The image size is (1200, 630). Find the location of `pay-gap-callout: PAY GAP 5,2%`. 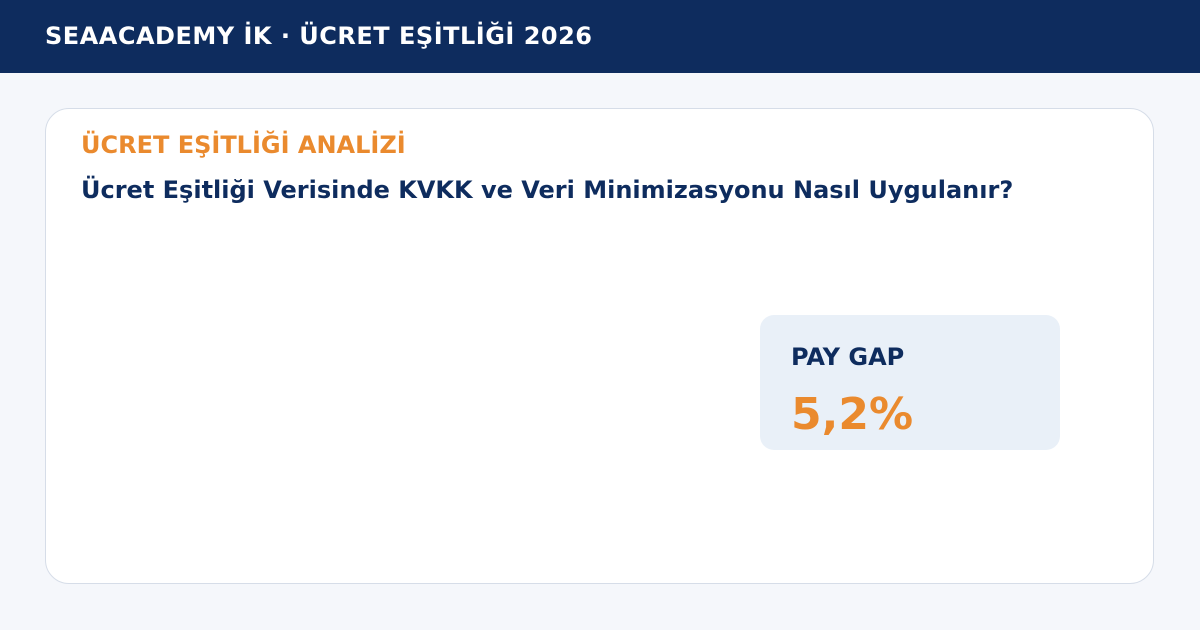

pay-gap-callout: PAY GAP 5,2% is located at coordinates (910, 382).